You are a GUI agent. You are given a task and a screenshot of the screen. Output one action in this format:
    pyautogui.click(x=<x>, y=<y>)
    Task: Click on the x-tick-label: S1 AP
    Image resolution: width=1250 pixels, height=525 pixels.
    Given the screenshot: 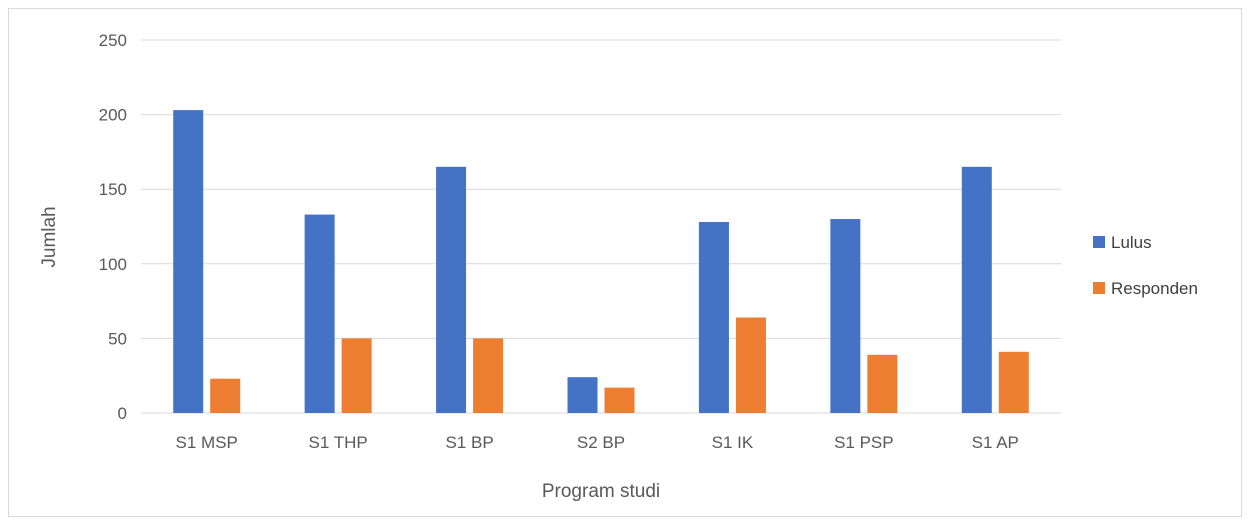 What is the action you would take?
    pyautogui.click(x=995, y=442)
    